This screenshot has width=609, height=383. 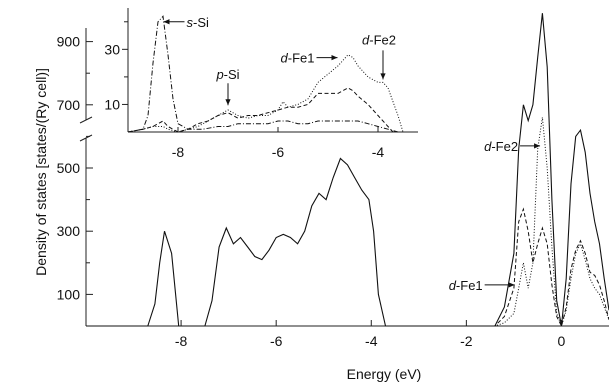 What do you see at coordinates (379, 39) in the screenshot?
I see `annotation-inset-d-fe2-label: d-Fe2` at bounding box center [379, 39].